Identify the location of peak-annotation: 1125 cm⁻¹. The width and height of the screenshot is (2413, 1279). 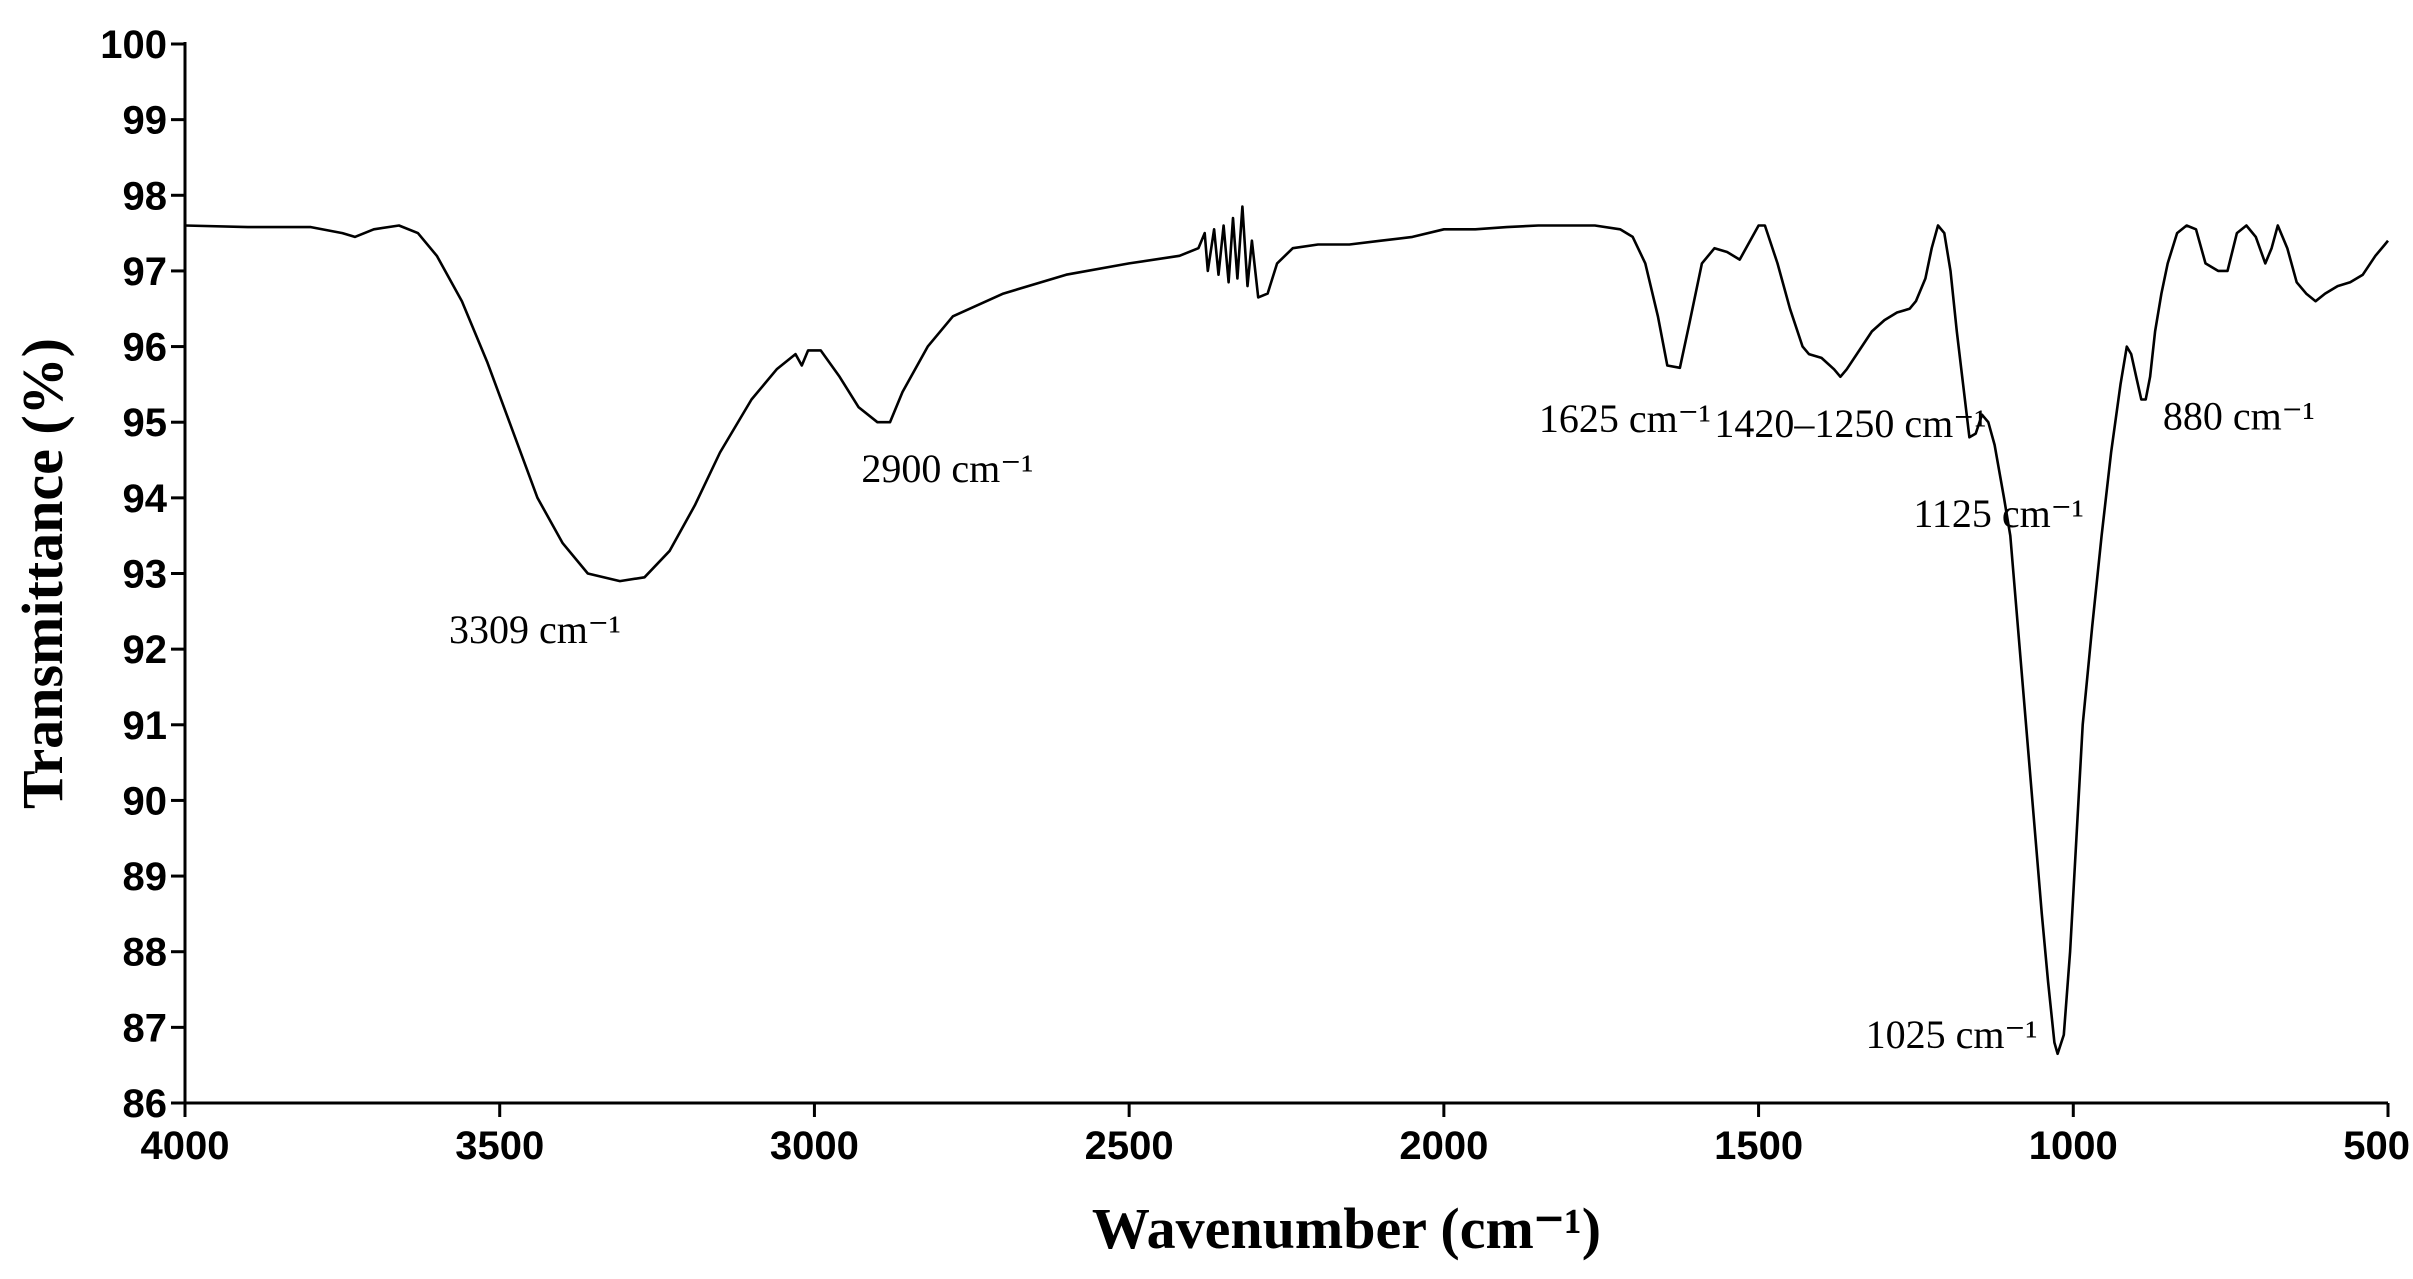
(1998, 513).